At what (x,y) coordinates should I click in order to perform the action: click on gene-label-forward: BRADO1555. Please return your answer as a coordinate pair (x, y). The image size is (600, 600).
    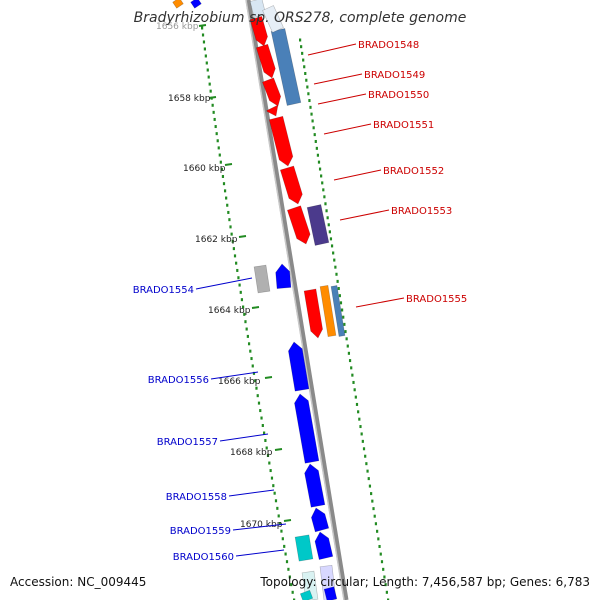
    Looking at the image, I should click on (436, 299).